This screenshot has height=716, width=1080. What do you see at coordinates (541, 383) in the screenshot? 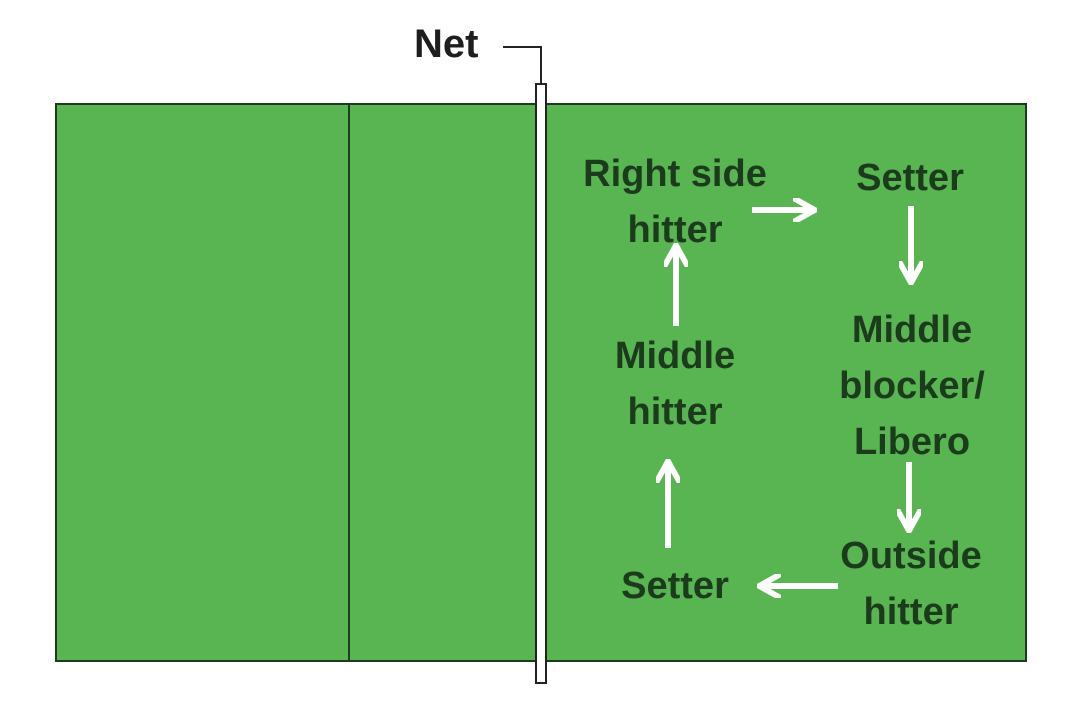
I see `net` at bounding box center [541, 383].